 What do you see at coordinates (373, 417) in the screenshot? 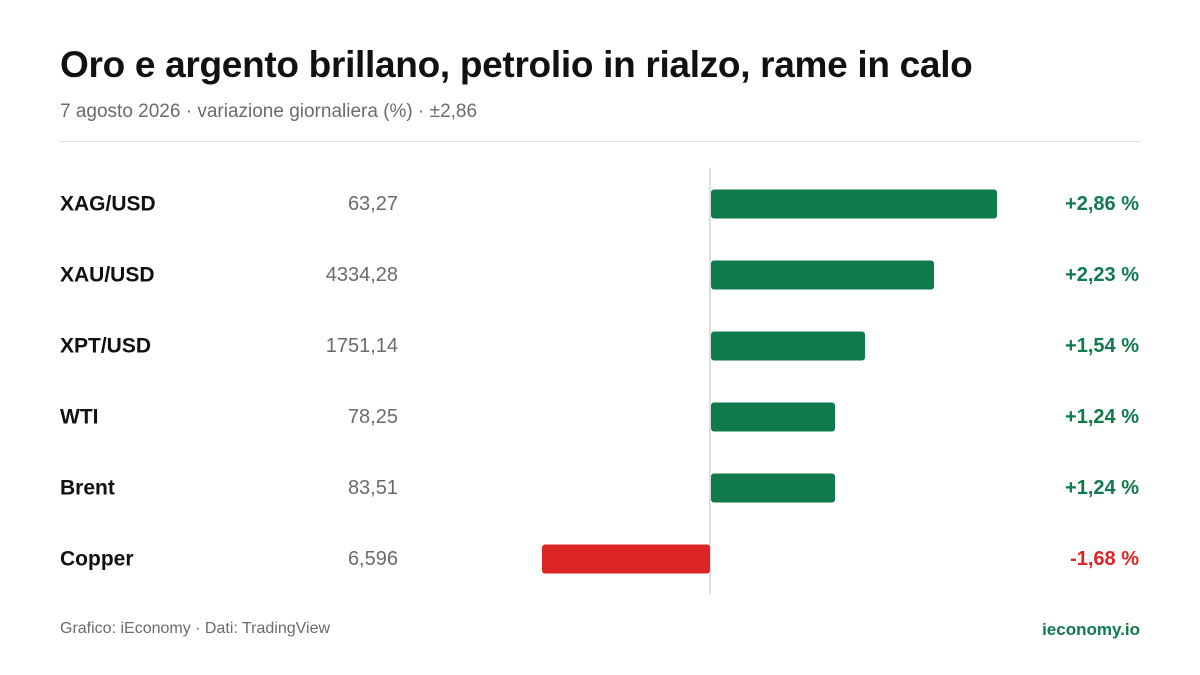
I see `price-label: 78,25` at bounding box center [373, 417].